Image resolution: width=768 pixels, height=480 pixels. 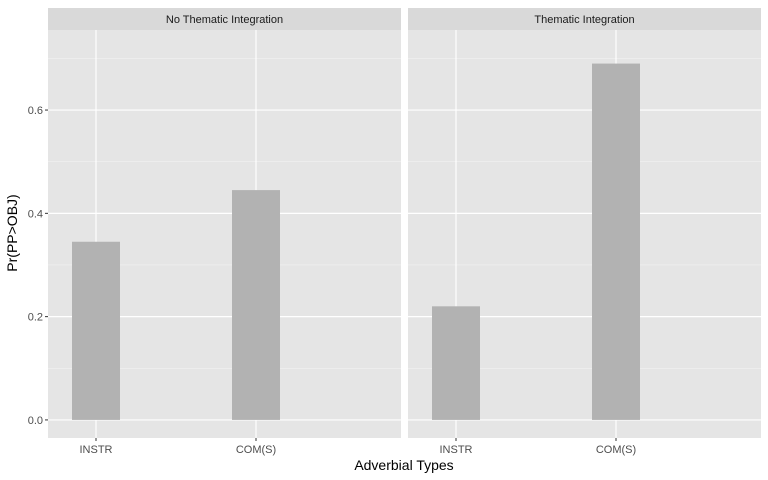 What do you see at coordinates (96, 330) in the screenshot?
I see `bar-instr-facet1` at bounding box center [96, 330].